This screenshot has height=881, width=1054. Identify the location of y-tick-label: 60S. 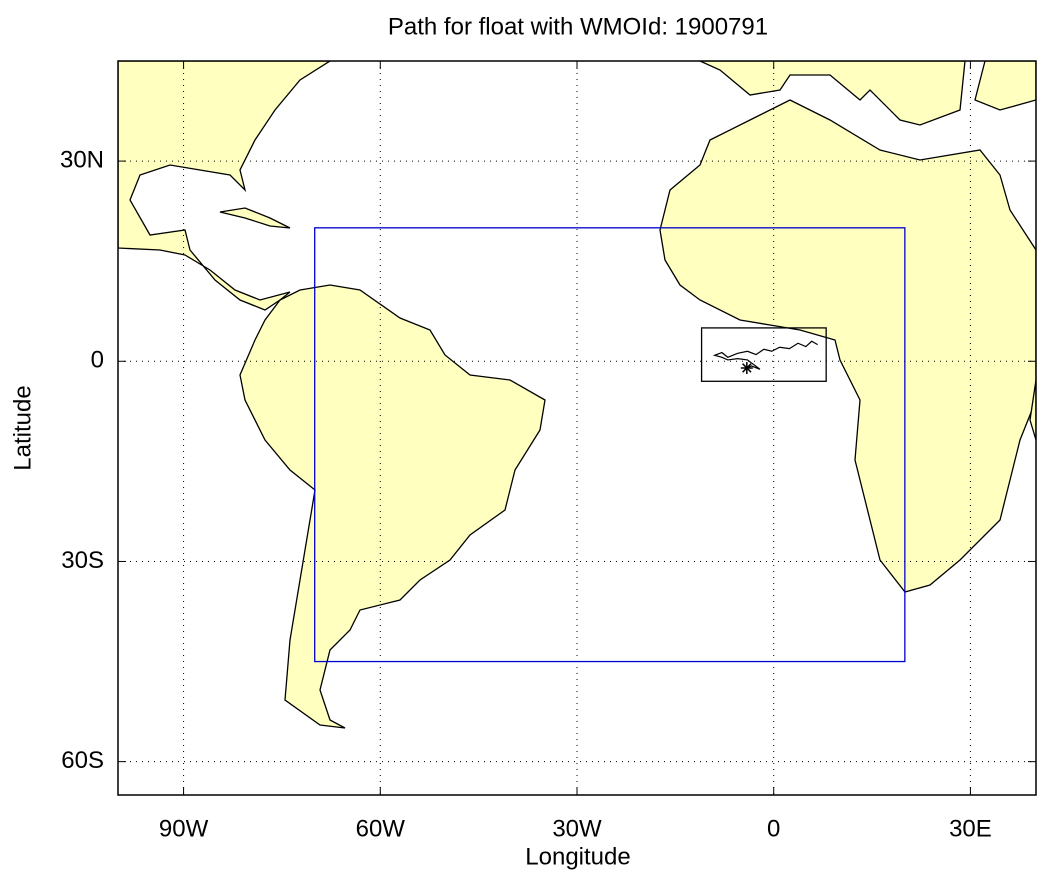
(82, 760).